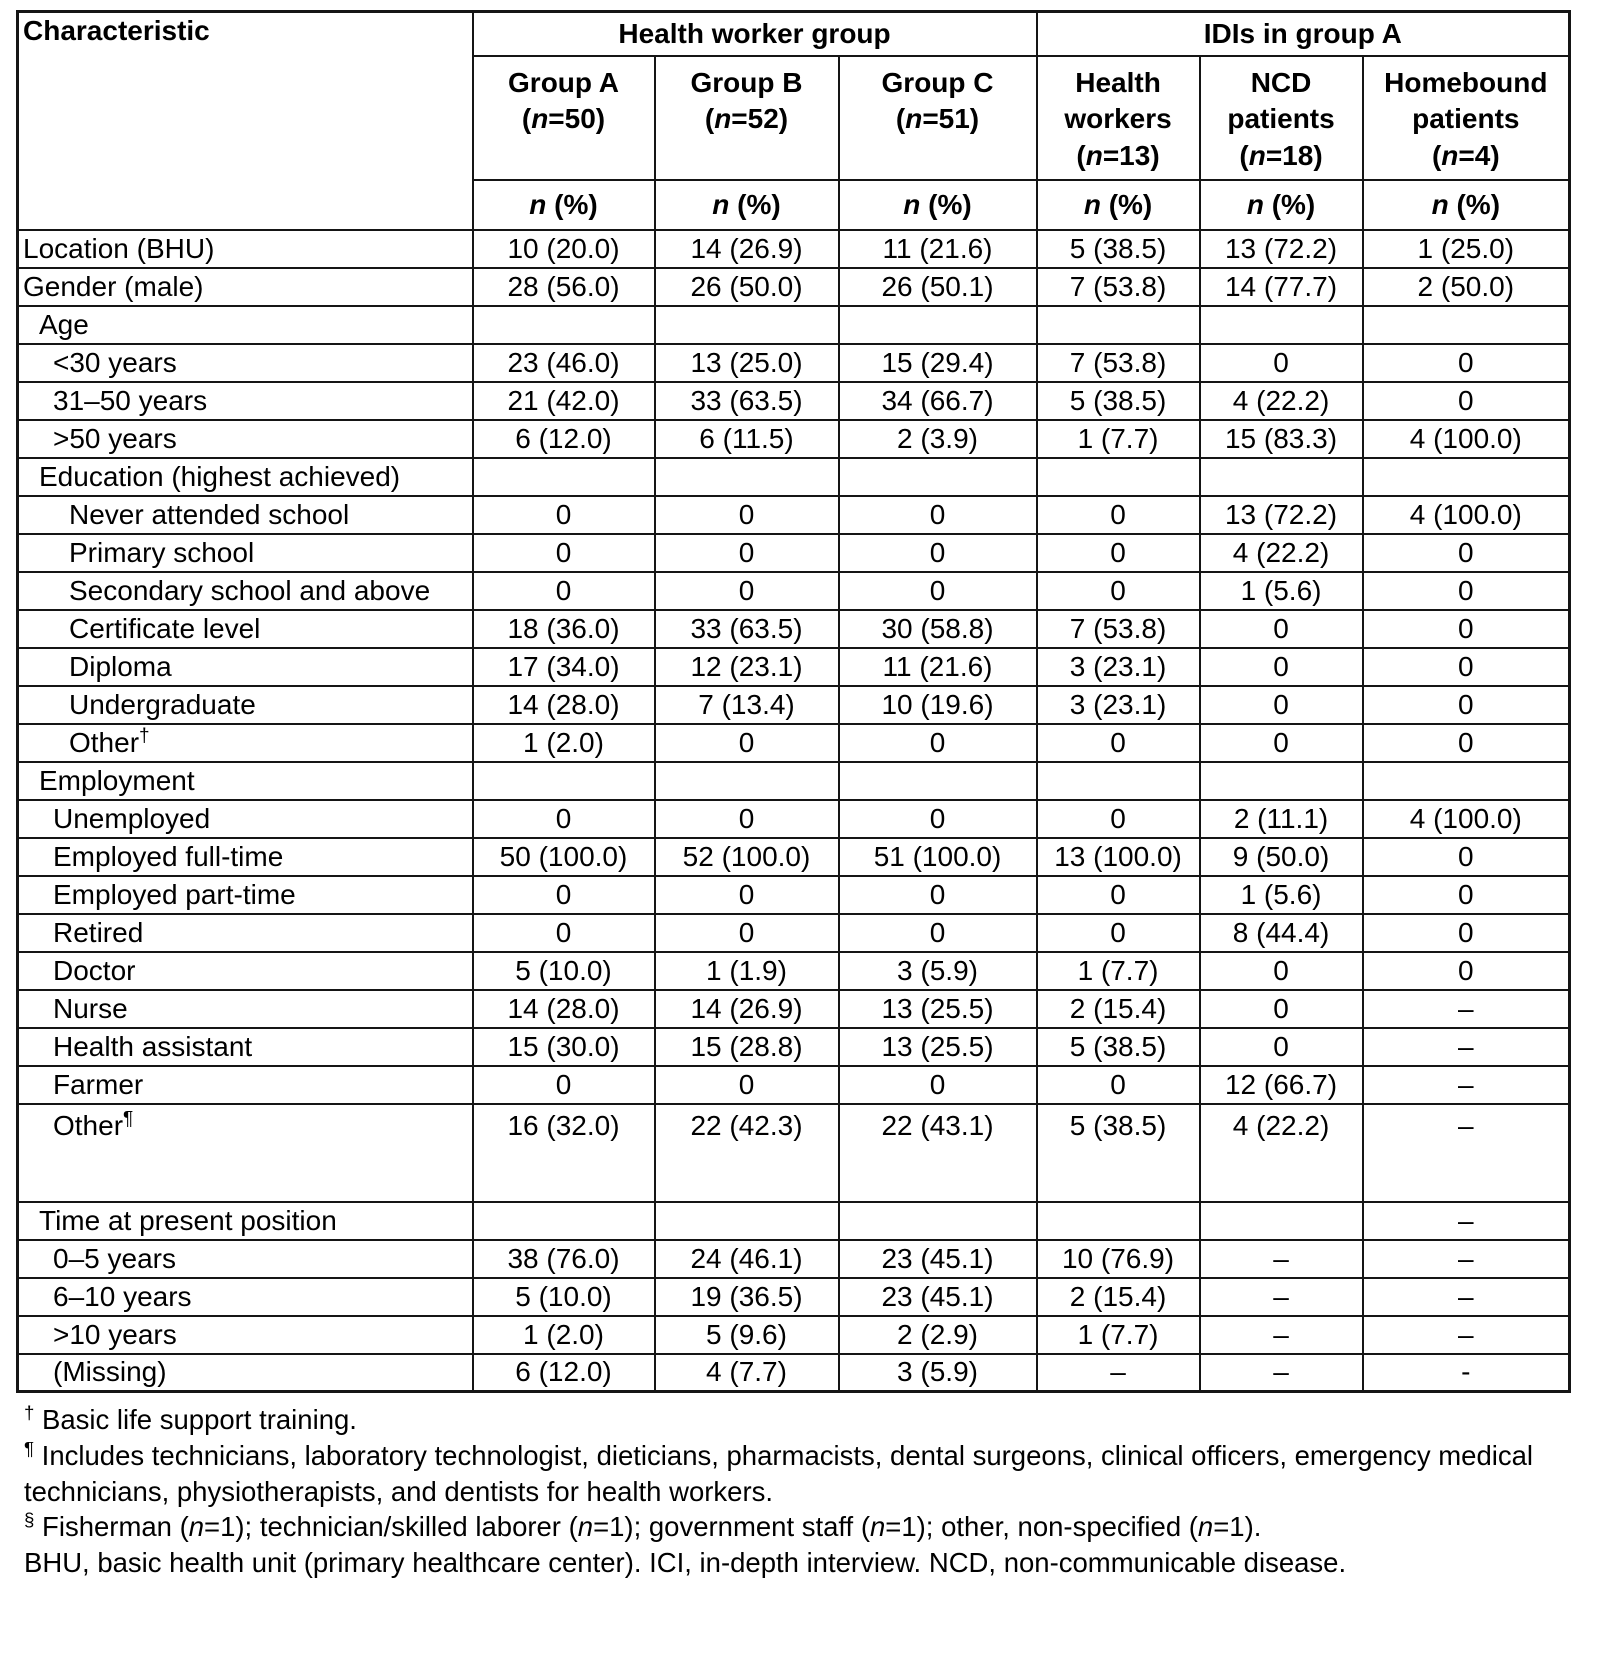 The height and width of the screenshot is (1662, 1600). What do you see at coordinates (1466, 514) in the screenshot?
I see `cell-value: 4 (100.0)` at bounding box center [1466, 514].